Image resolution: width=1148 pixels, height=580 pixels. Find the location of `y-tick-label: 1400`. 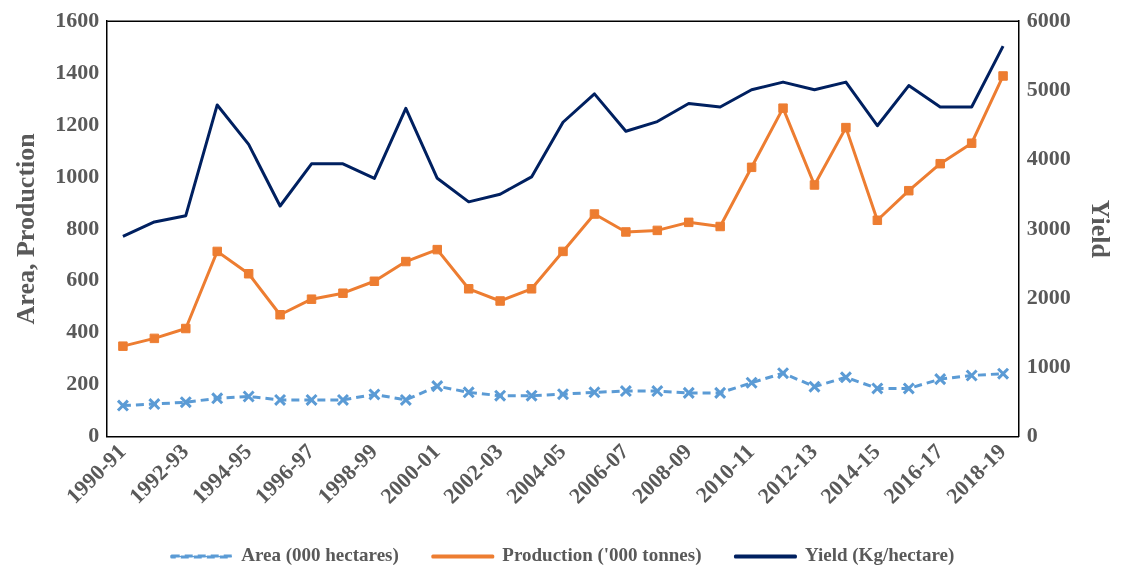

y-tick-label: 1400 is located at coordinates (77, 71).